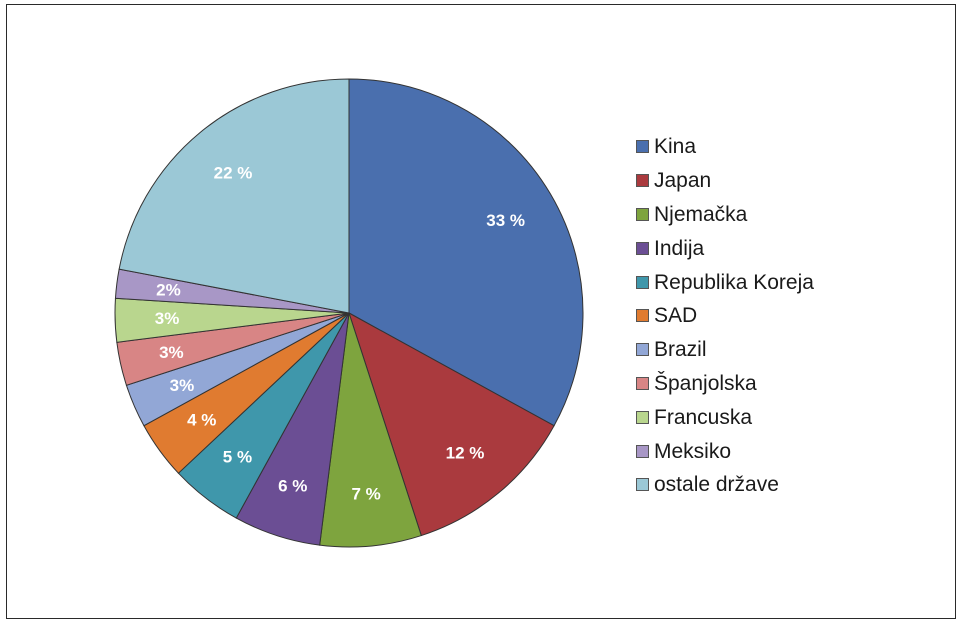  Describe the element at coordinates (725, 147) in the screenshot. I see `legend-item: Kina` at that location.